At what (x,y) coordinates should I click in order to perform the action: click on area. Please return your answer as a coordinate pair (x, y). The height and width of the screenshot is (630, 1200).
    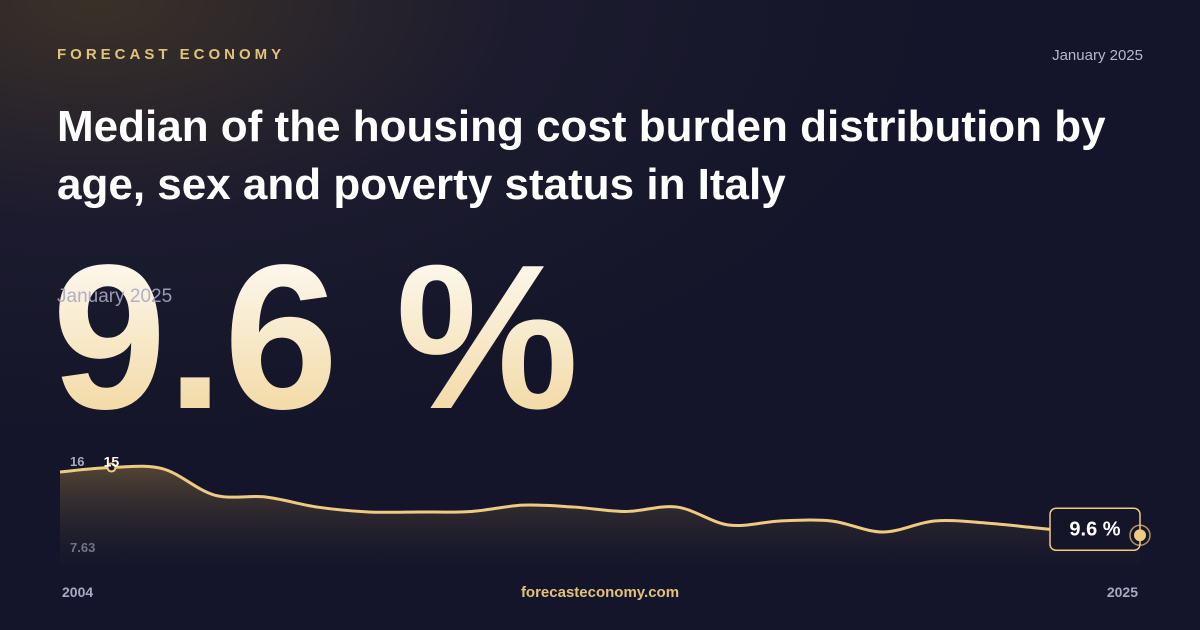
    Looking at the image, I should click on (600, 515).